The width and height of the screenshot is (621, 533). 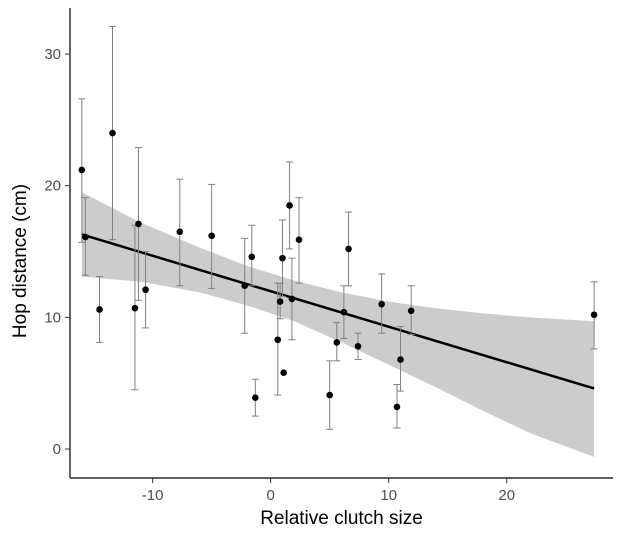 I want to click on x-tick-label: 20, so click(x=506, y=495).